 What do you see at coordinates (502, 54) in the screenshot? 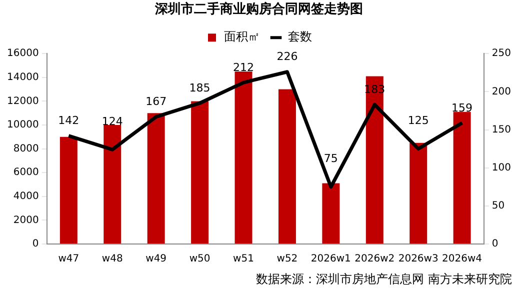
I see `y2-tick-label: 250` at bounding box center [502, 54].